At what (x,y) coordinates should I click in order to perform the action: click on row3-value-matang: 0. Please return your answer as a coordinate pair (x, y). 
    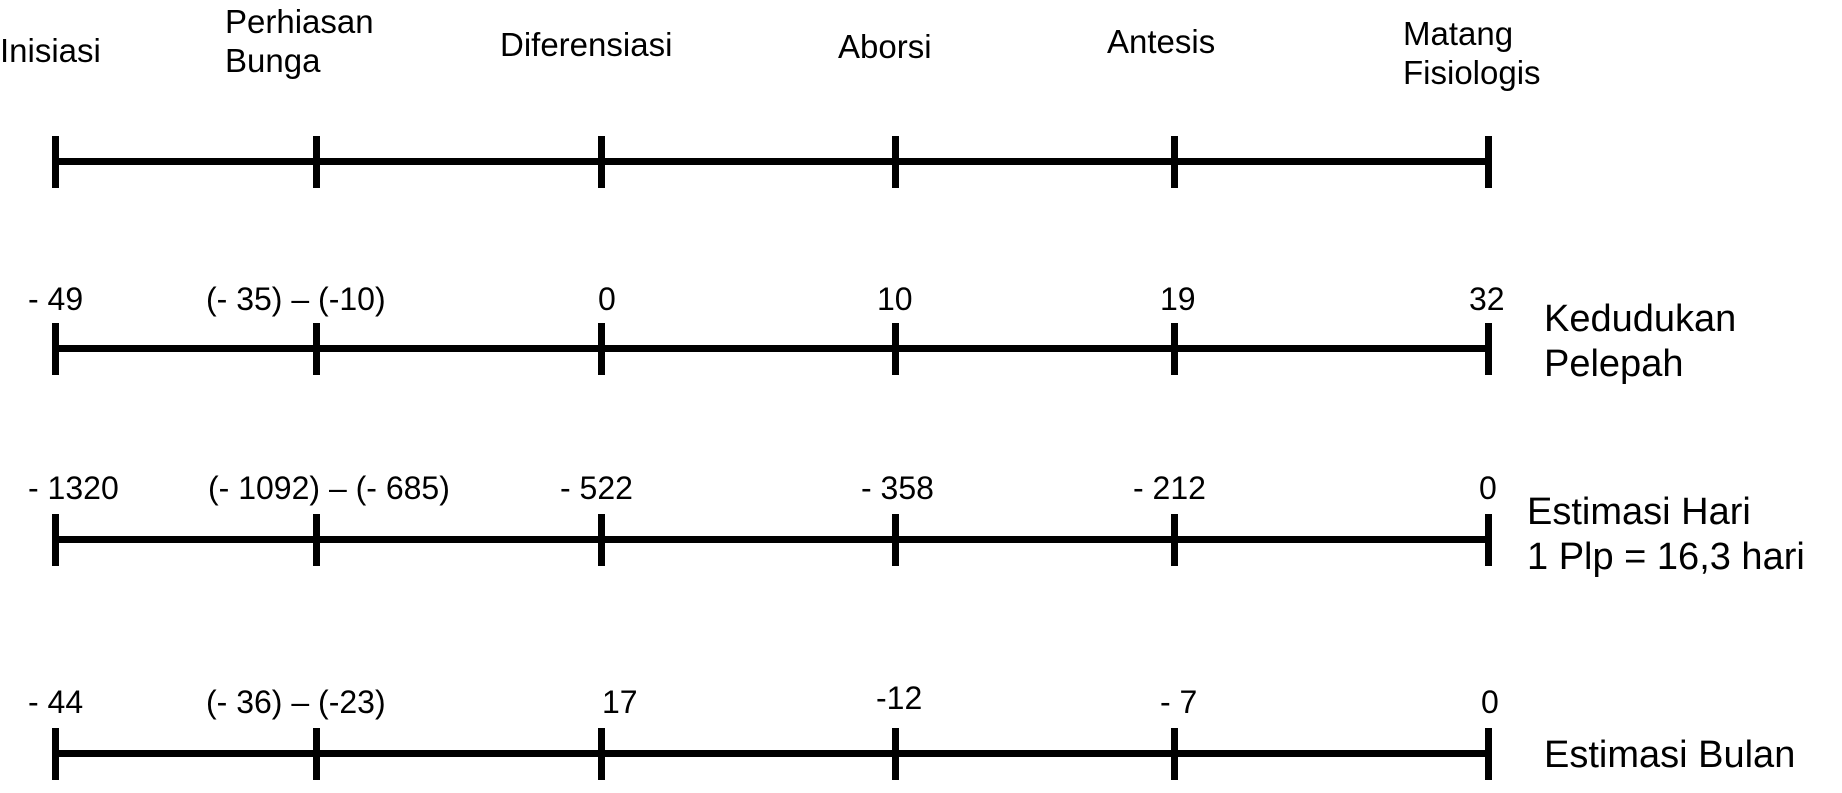
    Looking at the image, I should click on (1490, 702).